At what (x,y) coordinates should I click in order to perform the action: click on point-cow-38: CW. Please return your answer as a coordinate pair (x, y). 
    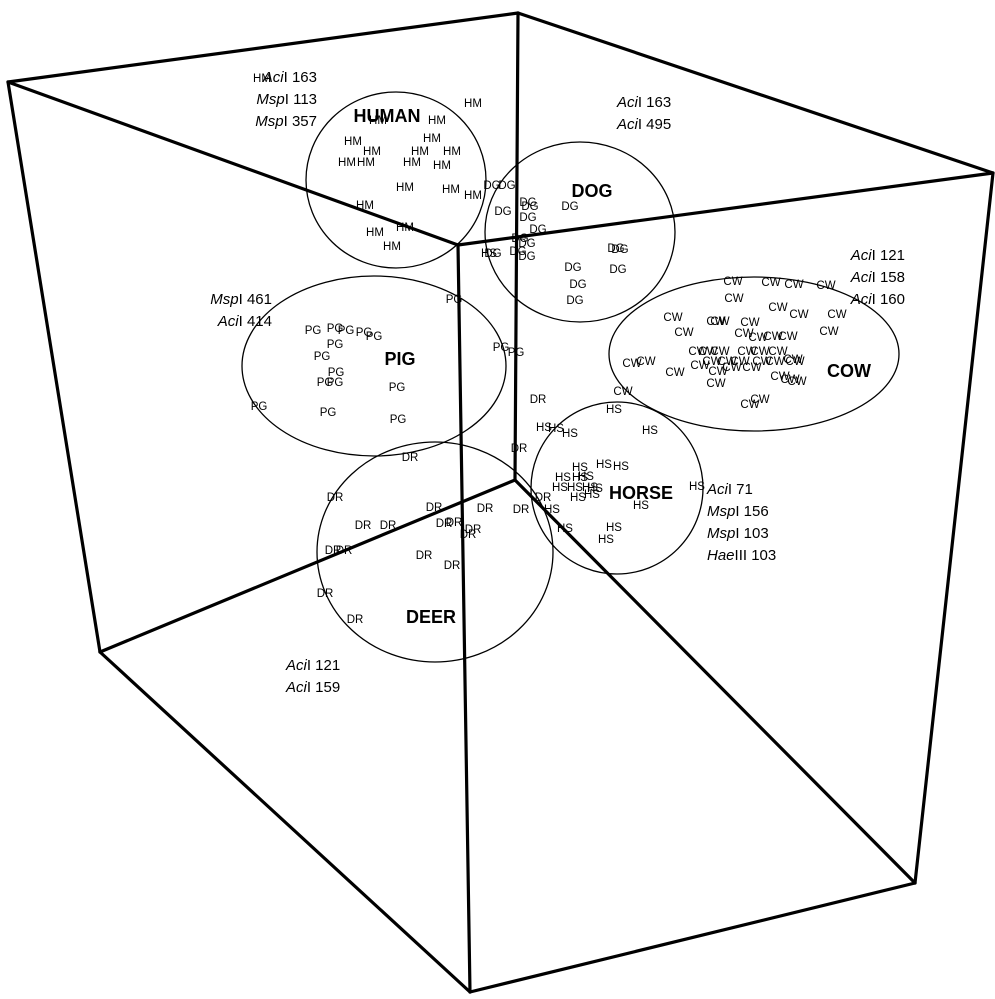
    Looking at the image, I should click on (796, 382).